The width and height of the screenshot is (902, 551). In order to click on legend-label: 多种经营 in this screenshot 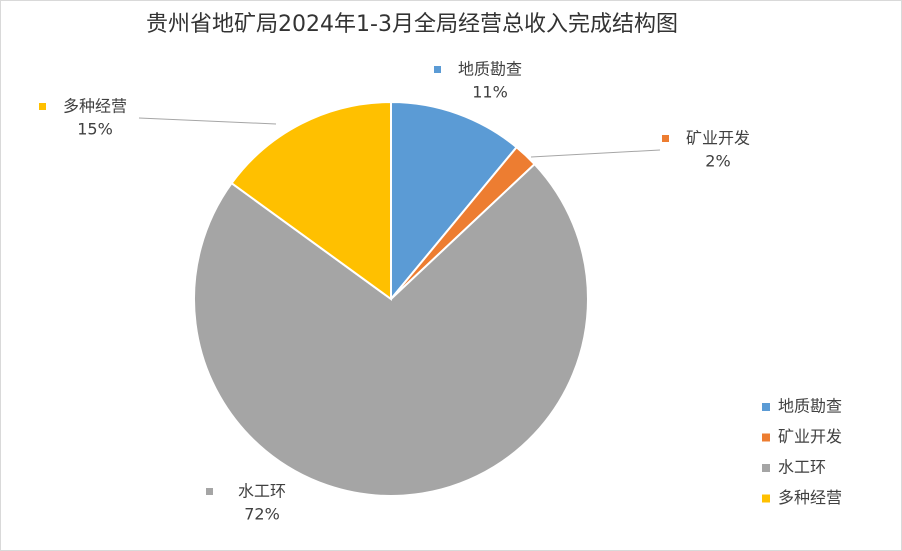, I will do `click(810, 497)`.